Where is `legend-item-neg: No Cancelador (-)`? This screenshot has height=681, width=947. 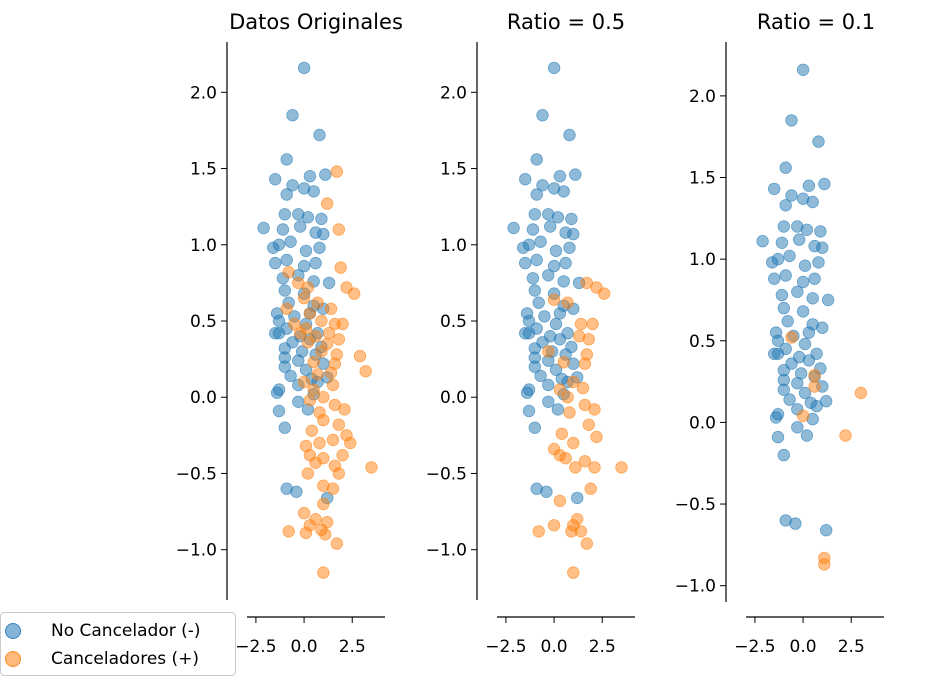
legend-item-neg: No Cancelador (-) is located at coordinates (101, 631).